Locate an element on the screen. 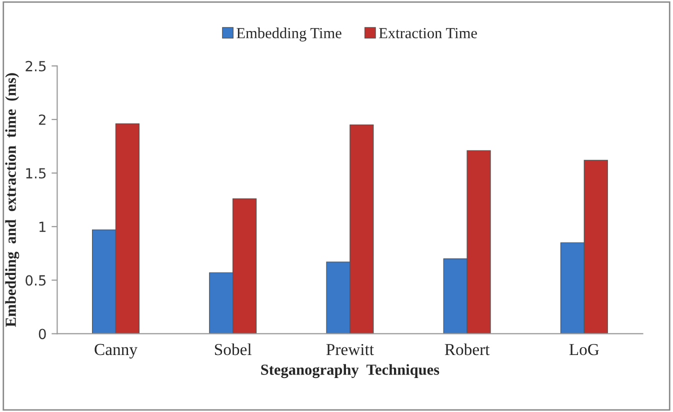 Image resolution: width=673 pixels, height=412 pixels. y-tick-label: 2 is located at coordinates (42, 119).